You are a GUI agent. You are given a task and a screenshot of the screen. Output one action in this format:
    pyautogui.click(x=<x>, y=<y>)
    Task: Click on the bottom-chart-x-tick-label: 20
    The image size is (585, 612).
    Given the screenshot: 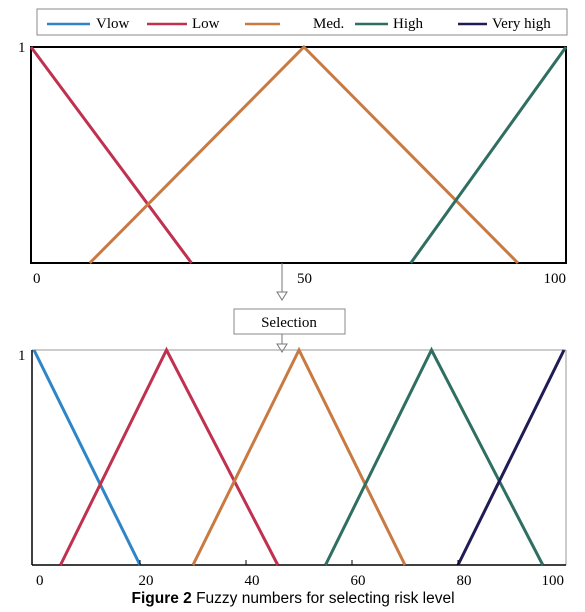 What is the action you would take?
    pyautogui.click(x=146, y=581)
    